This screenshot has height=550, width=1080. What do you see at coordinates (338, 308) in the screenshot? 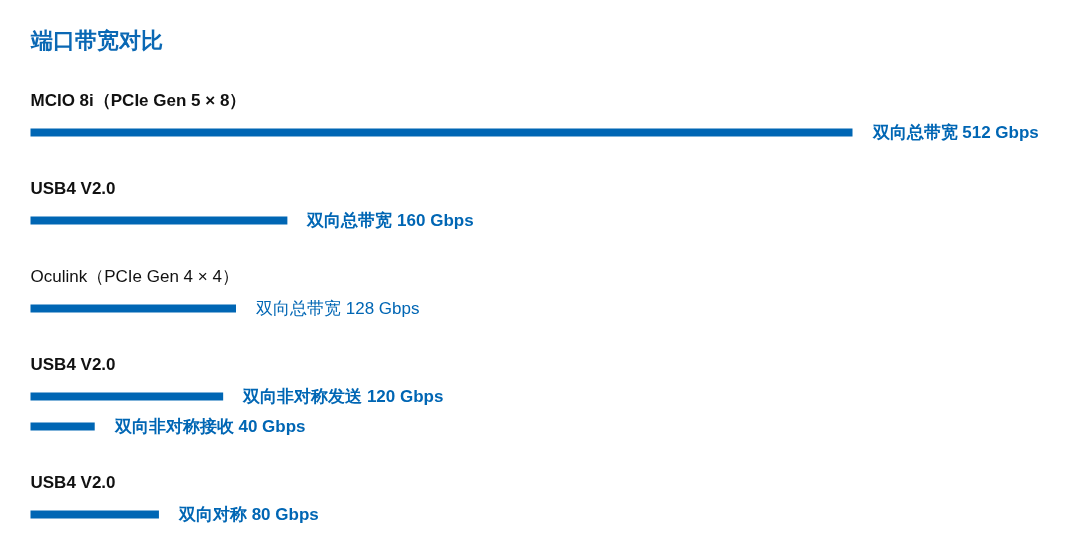
I see `data-label: 双向总带宽 128 Gbps` at bounding box center [338, 308].